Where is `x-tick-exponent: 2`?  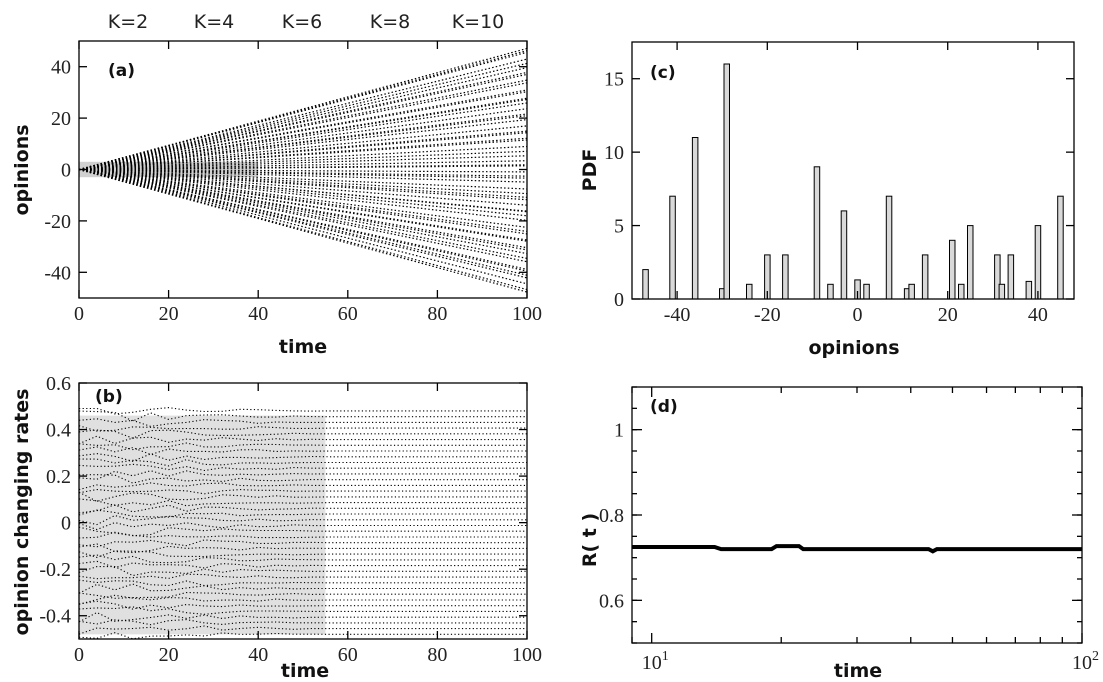 x-tick-exponent: 2 is located at coordinates (1095, 656).